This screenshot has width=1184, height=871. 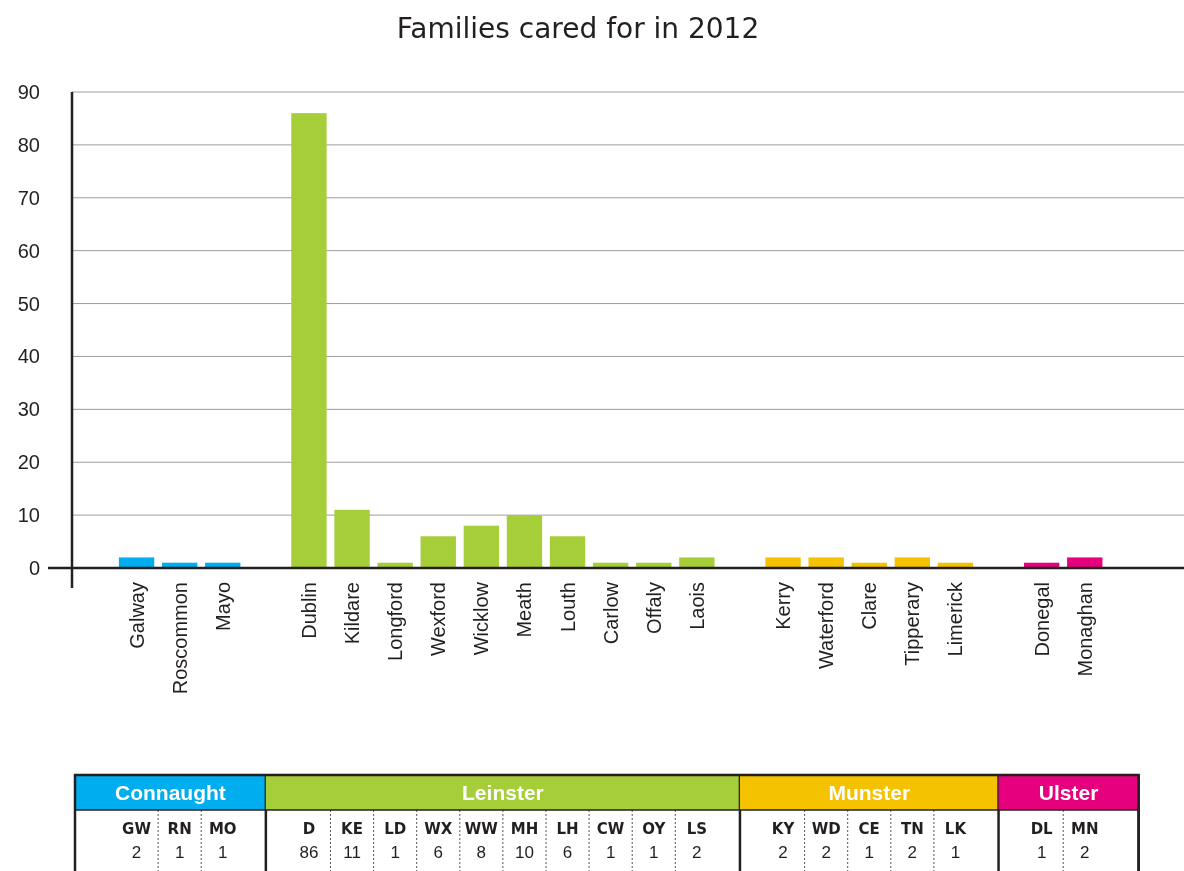 I want to click on text: Connaught, so click(x=170, y=792).